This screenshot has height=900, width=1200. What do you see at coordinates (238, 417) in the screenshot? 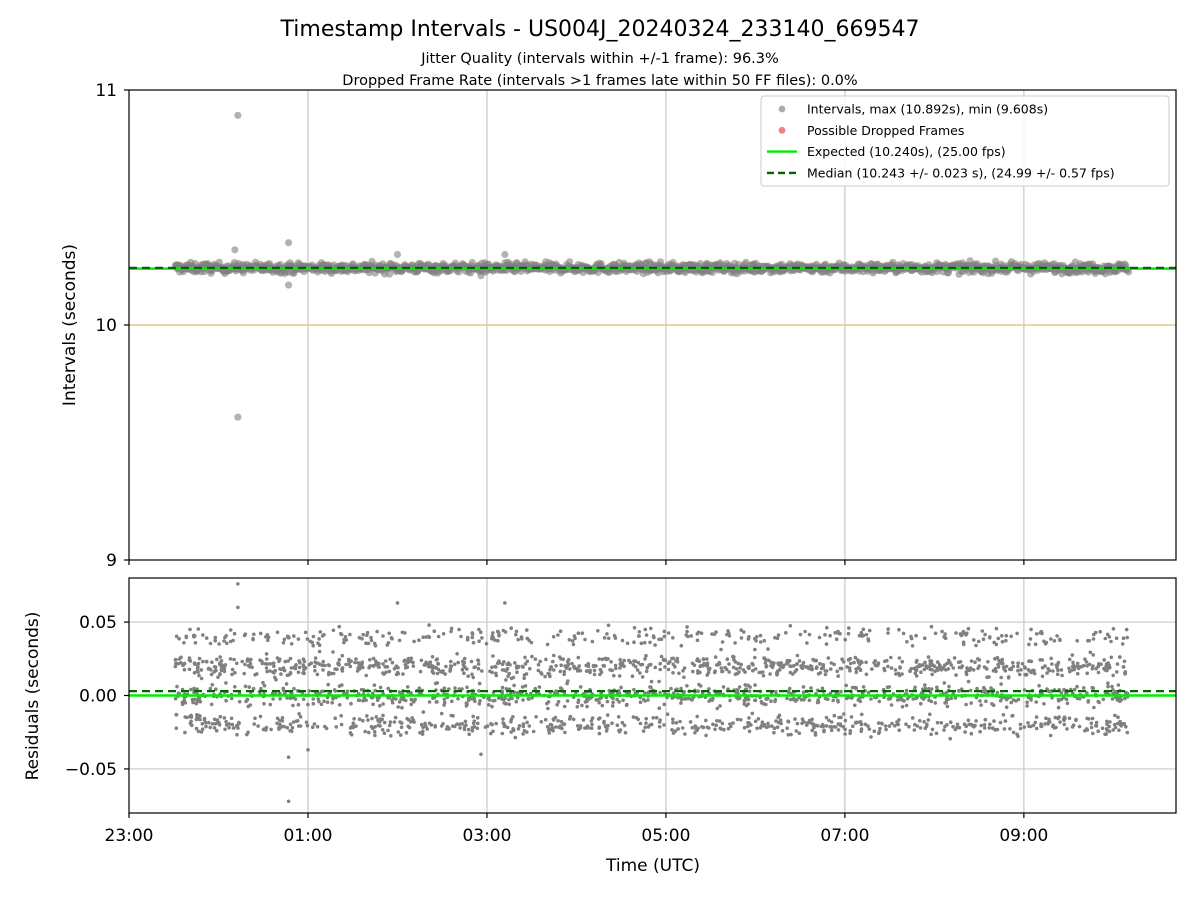
I see `interval-outlier-point` at bounding box center [238, 417].